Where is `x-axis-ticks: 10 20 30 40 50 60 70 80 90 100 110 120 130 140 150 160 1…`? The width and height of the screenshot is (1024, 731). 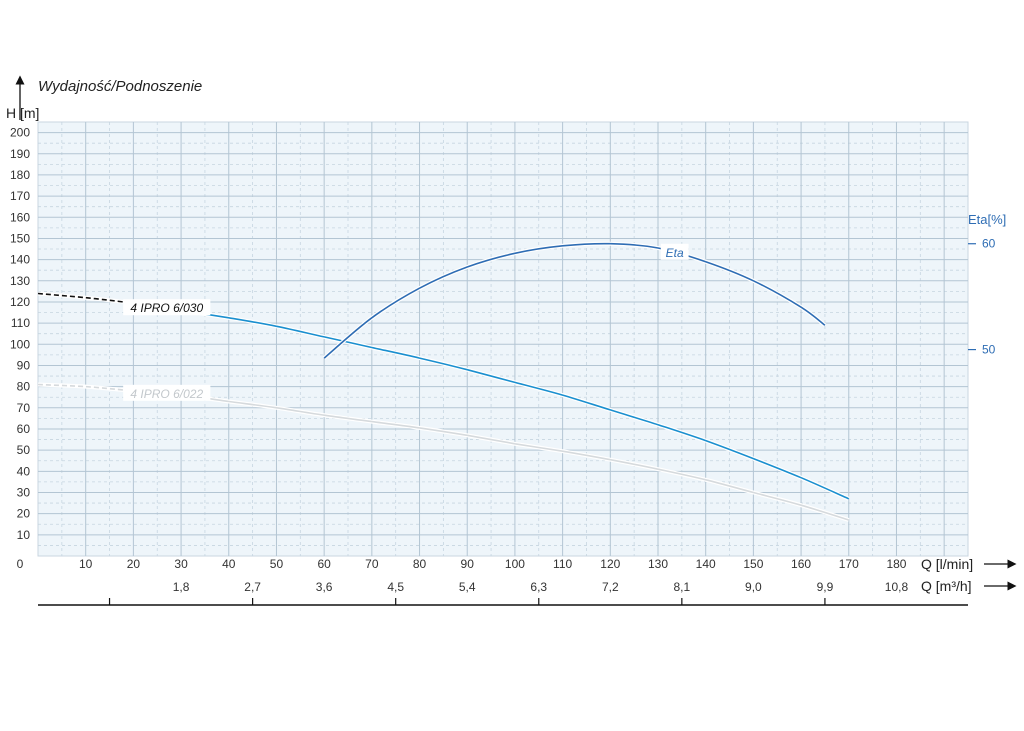
x-axis-ticks: 10 20 30 40 50 60 70 80 90 100 110 120 130 140 150 160 1… is located at coordinates (493, 564).